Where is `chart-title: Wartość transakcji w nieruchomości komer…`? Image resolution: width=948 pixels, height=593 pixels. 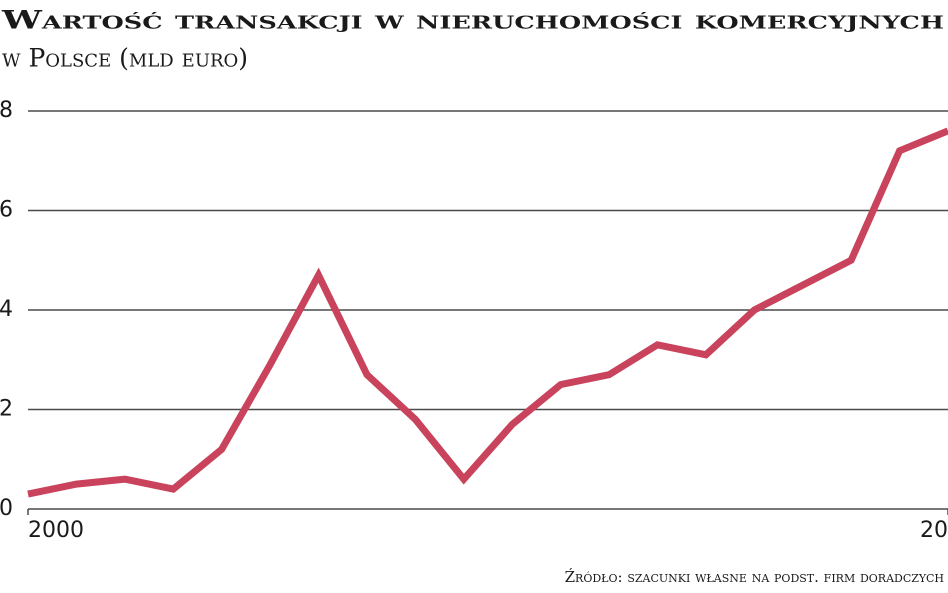
chart-title: Wartość transakcji w nieruchomości komer… is located at coordinates (472, 20).